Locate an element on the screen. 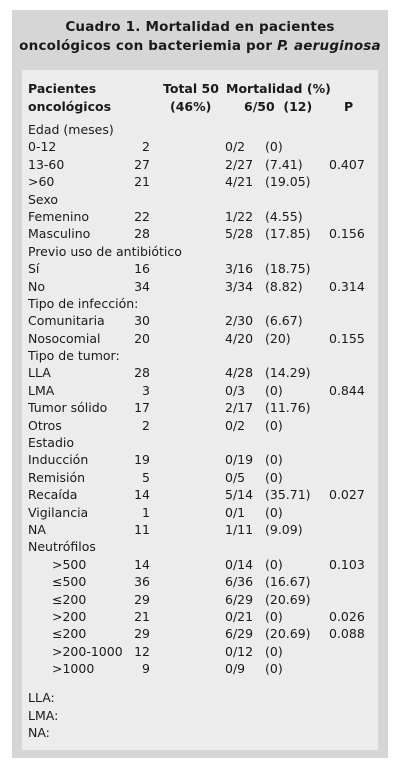 This screenshot has width=400, height=779. row-percent: (8.82) is located at coordinates (284, 286).